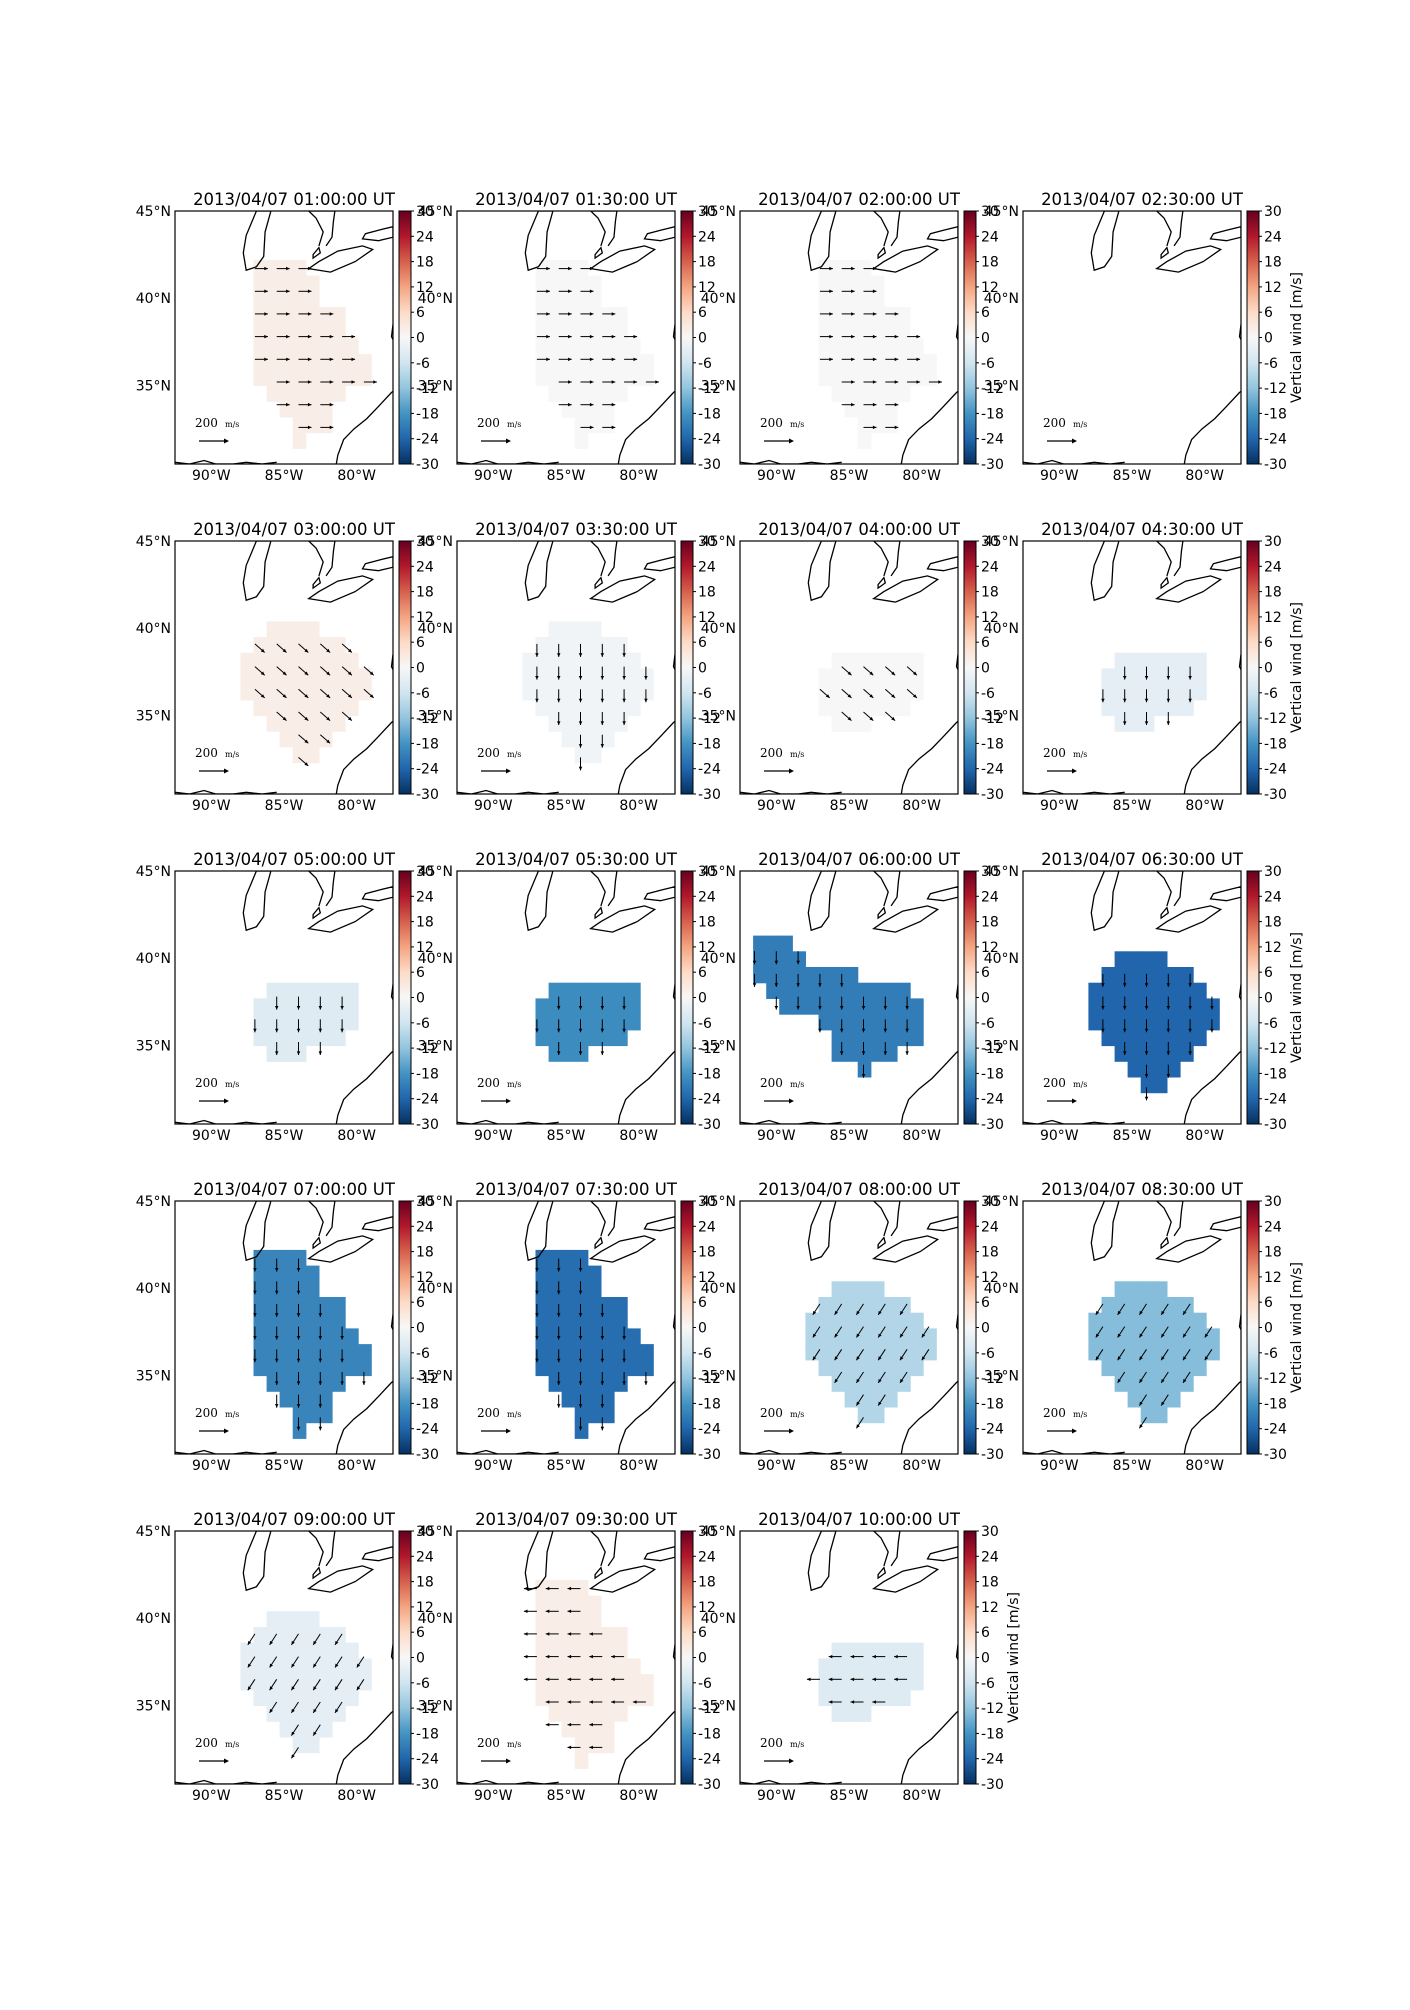 The image size is (1410, 2010). Describe the element at coordinates (1275, 1074) in the screenshot. I see `colorbar-tick-label: -18` at that location.